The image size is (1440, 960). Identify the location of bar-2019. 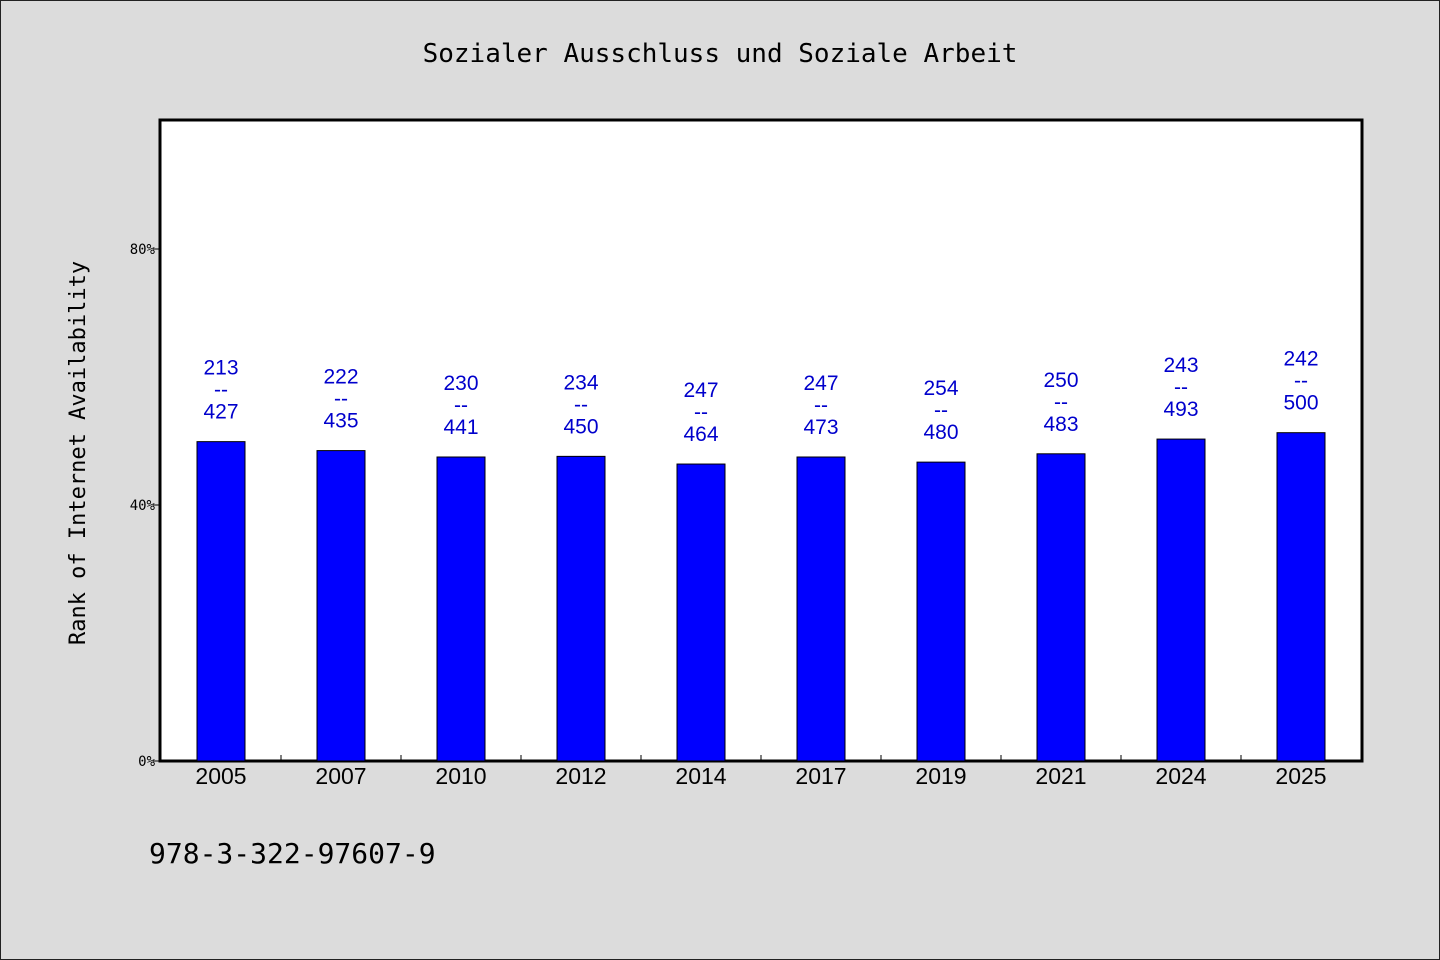
(941, 611).